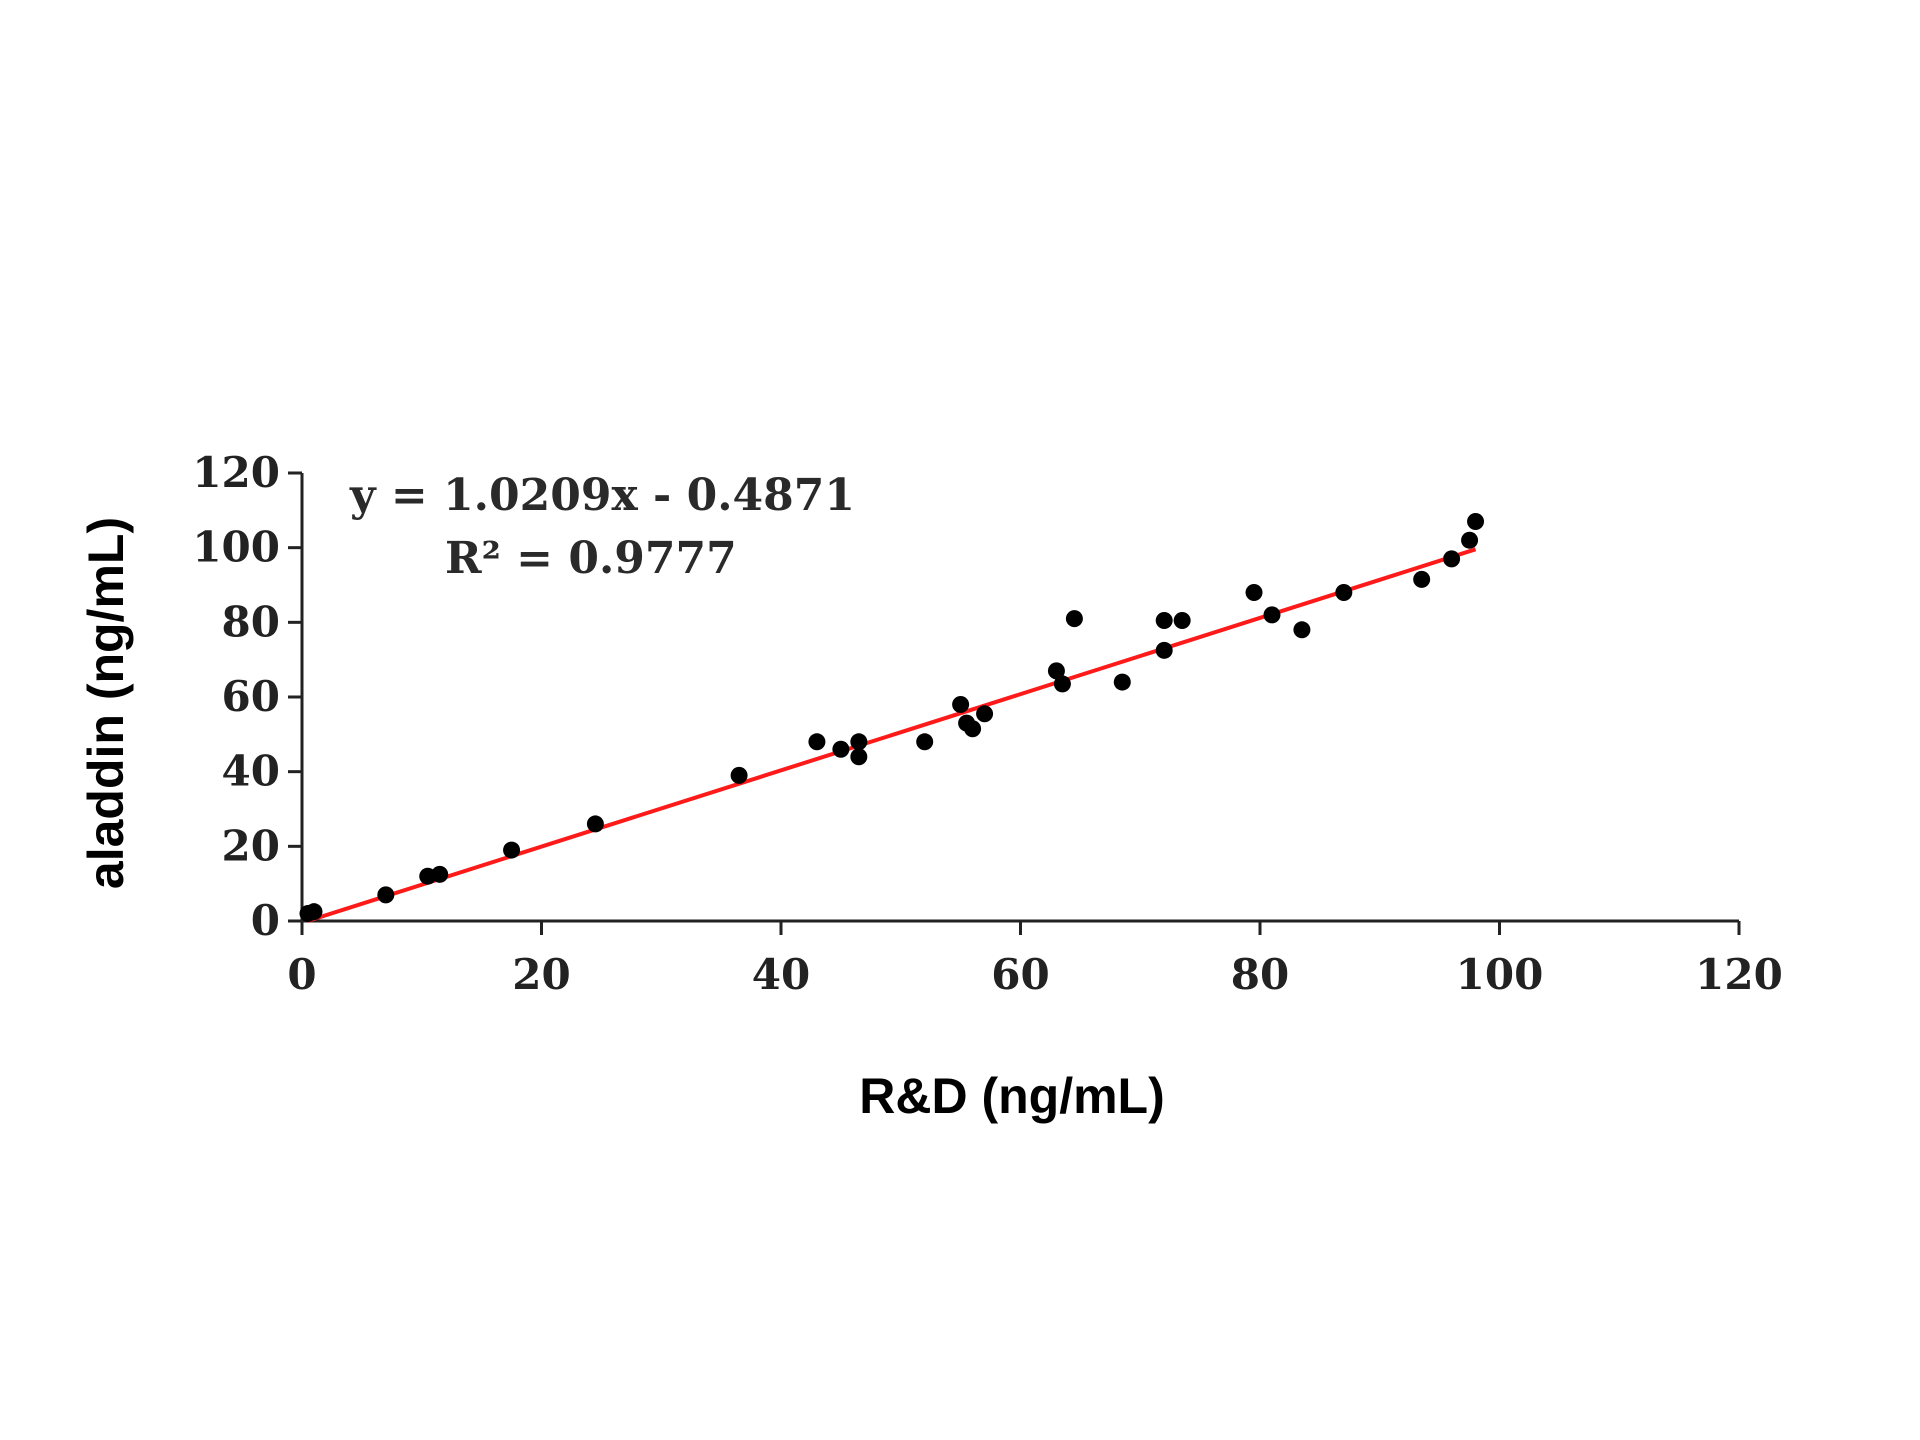  I want to click on x-axis-title: R&D (ng/mL), so click(1012, 1096).